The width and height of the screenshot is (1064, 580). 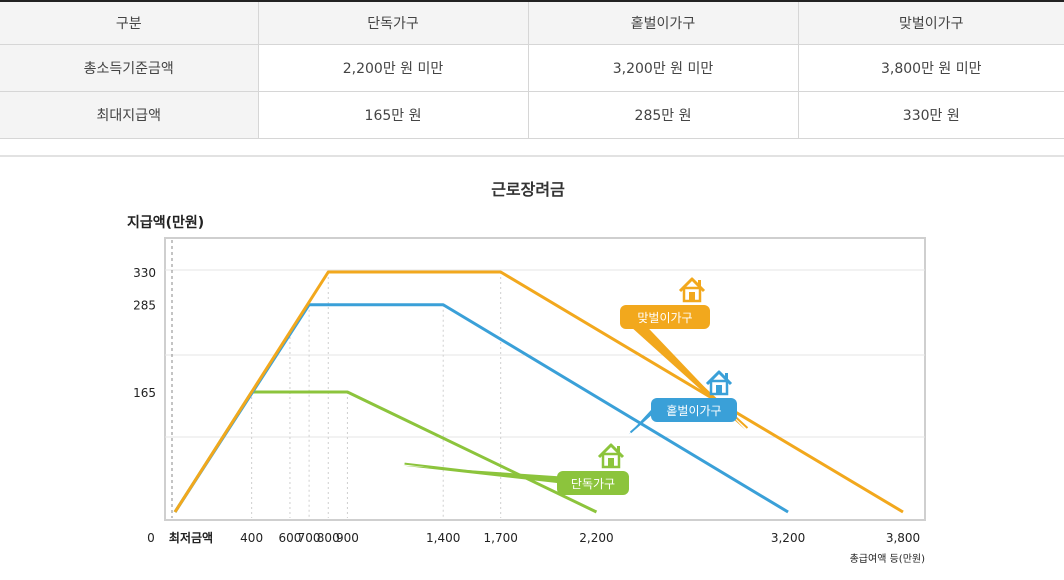 What do you see at coordinates (129, 23) in the screenshot?
I see `header-cell-category: 구분` at bounding box center [129, 23].